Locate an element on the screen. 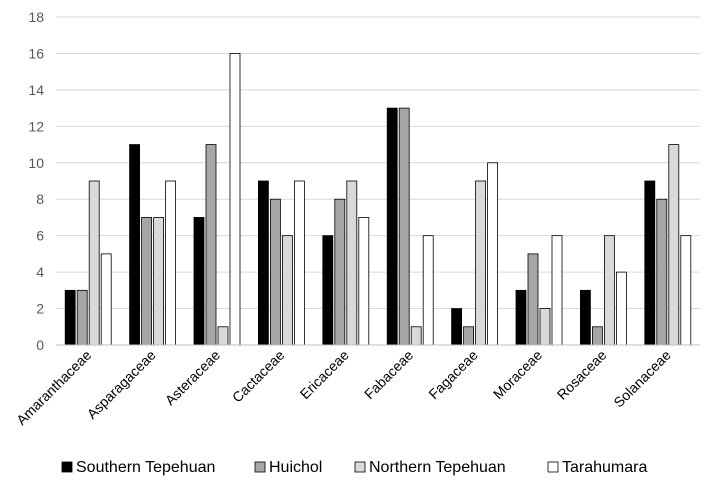 This screenshot has height=494, width=714. legend-item: Northern Tepehuan is located at coordinates (430, 467).